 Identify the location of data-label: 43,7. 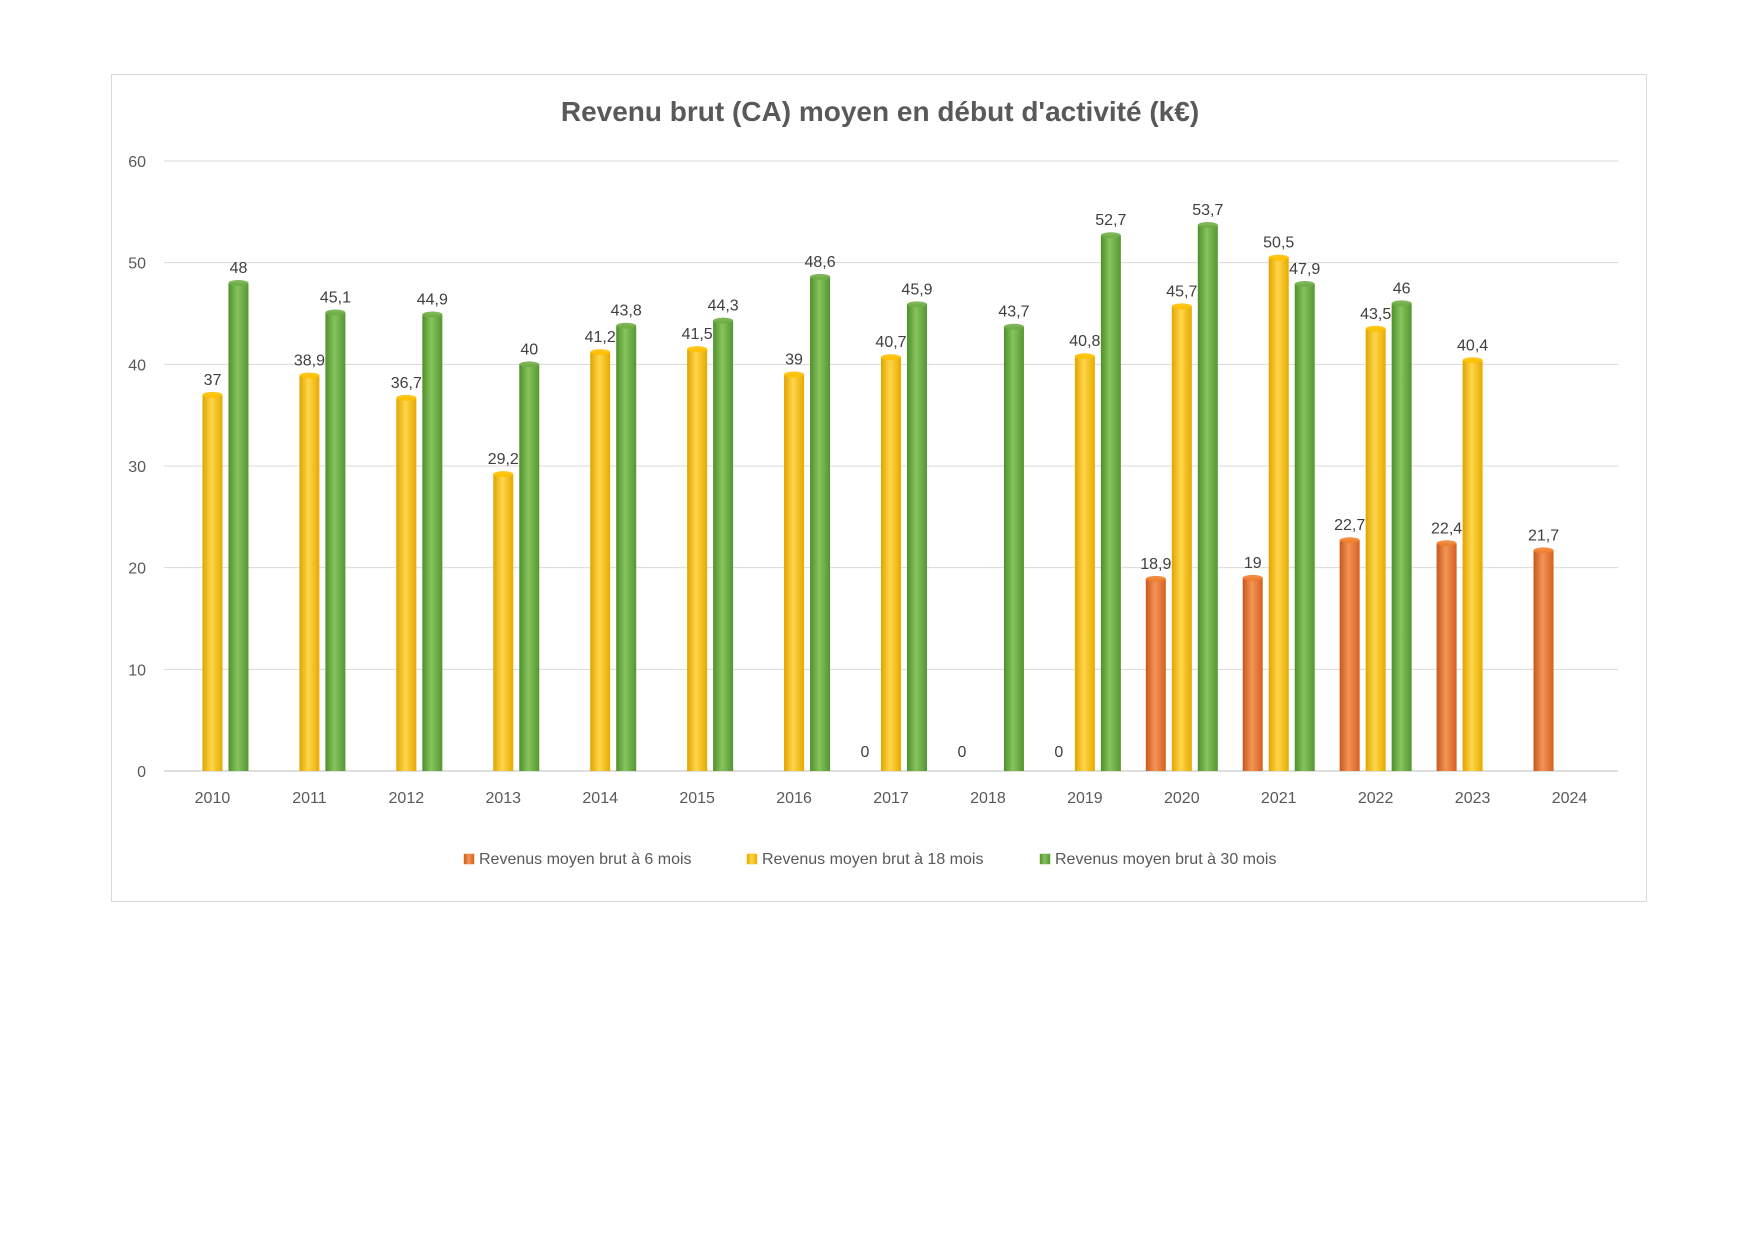
(1013, 312).